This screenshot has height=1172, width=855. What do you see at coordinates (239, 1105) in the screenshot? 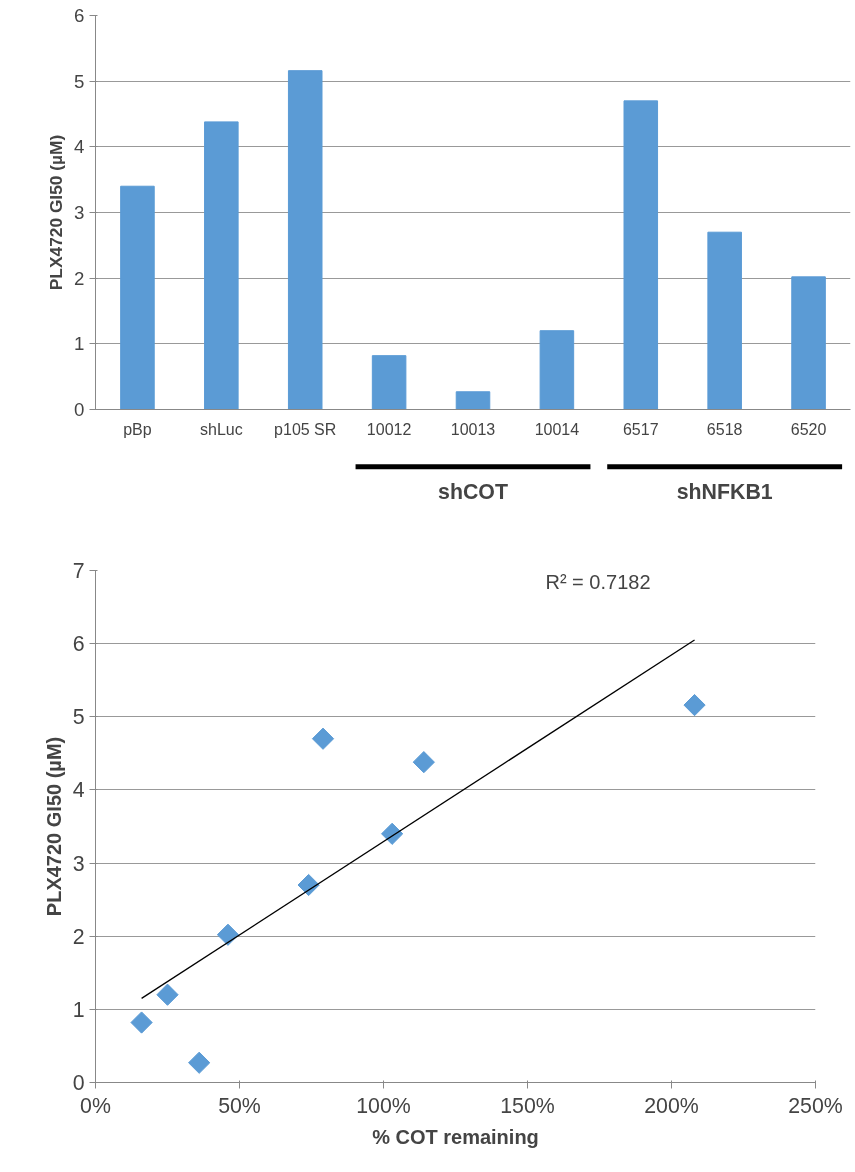
I see `x-tick-label: 50%` at bounding box center [239, 1105].